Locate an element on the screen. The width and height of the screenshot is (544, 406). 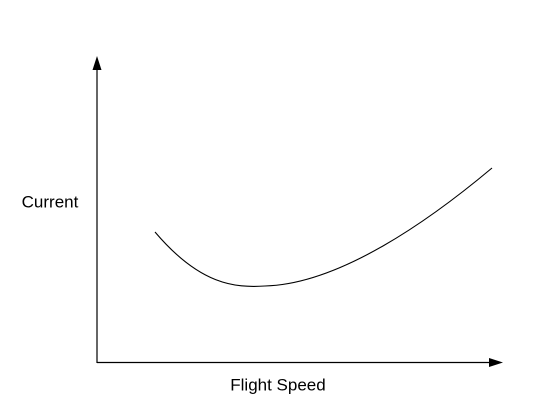
y-axis-arrow is located at coordinates (97, 63).